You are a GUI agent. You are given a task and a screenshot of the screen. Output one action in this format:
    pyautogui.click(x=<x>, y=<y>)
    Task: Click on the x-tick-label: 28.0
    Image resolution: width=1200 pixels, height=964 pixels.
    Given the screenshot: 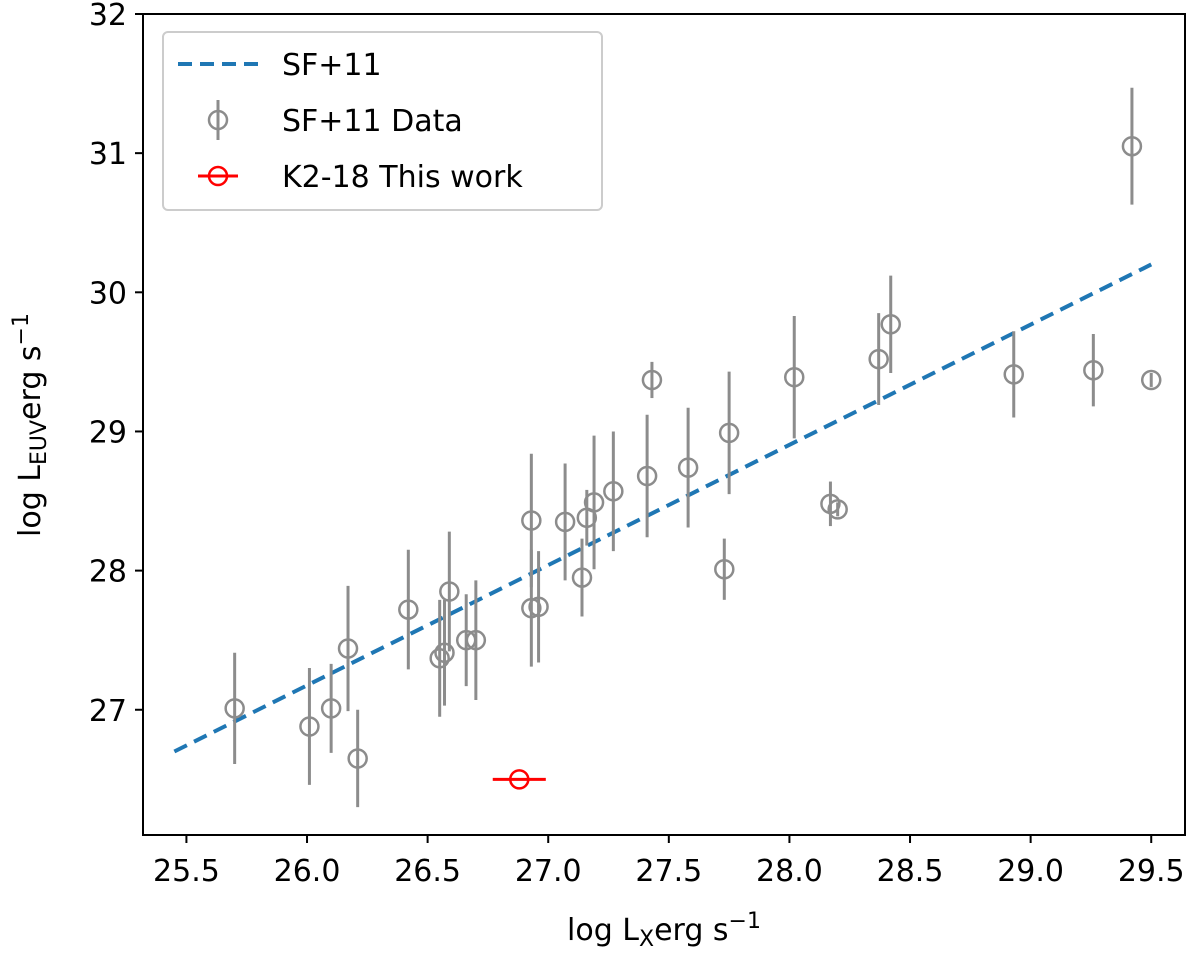 What is the action you would take?
    pyautogui.click(x=789, y=871)
    